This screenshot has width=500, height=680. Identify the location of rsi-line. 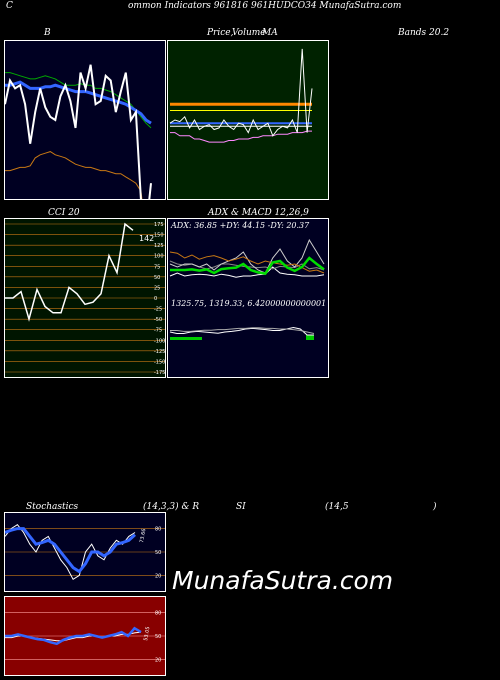
(73, 636).